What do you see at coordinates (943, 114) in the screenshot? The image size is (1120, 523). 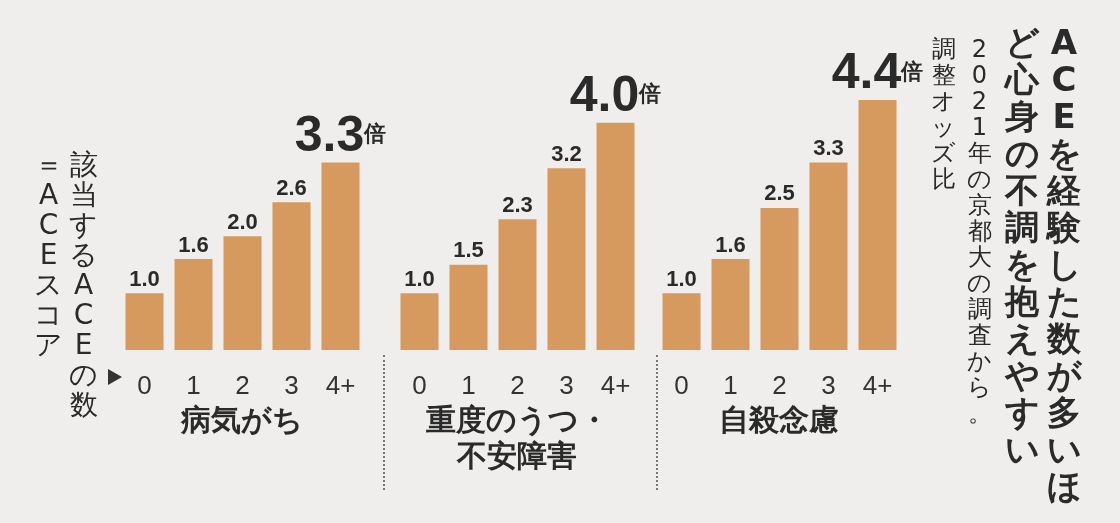 I see `y-axis-title: 調整オッズ比` at bounding box center [943, 114].